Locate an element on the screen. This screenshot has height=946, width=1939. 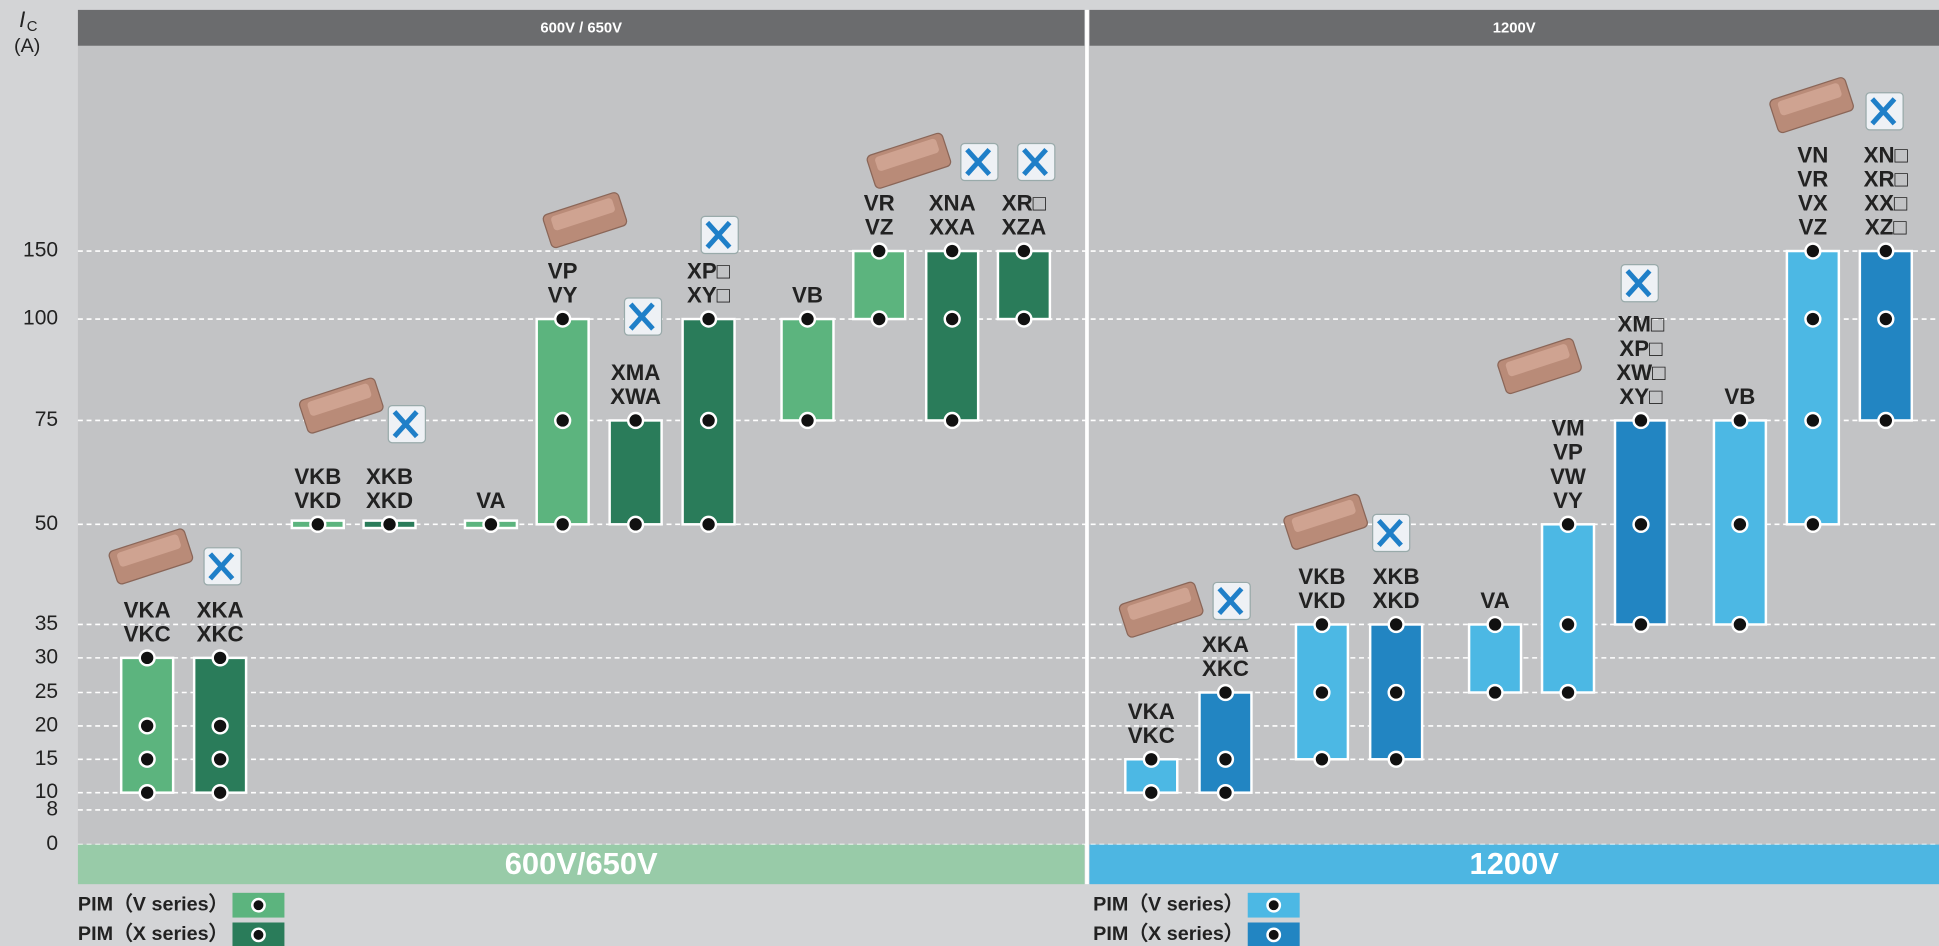
y-tick-label: 30 is located at coordinates (46, 656).